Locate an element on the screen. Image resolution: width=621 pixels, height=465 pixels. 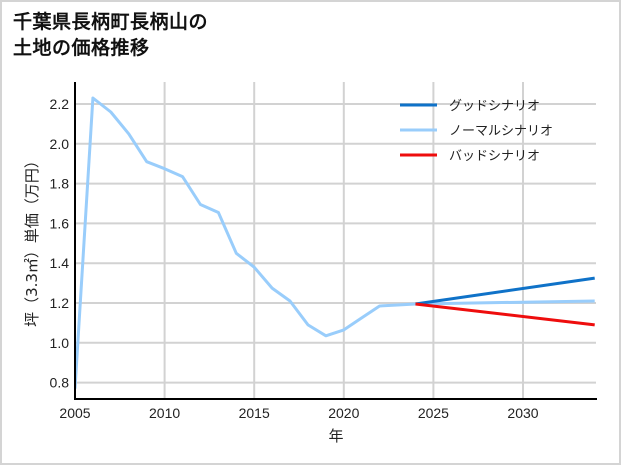
y-tick-label: 1.6 is located at coordinates (60, 223).